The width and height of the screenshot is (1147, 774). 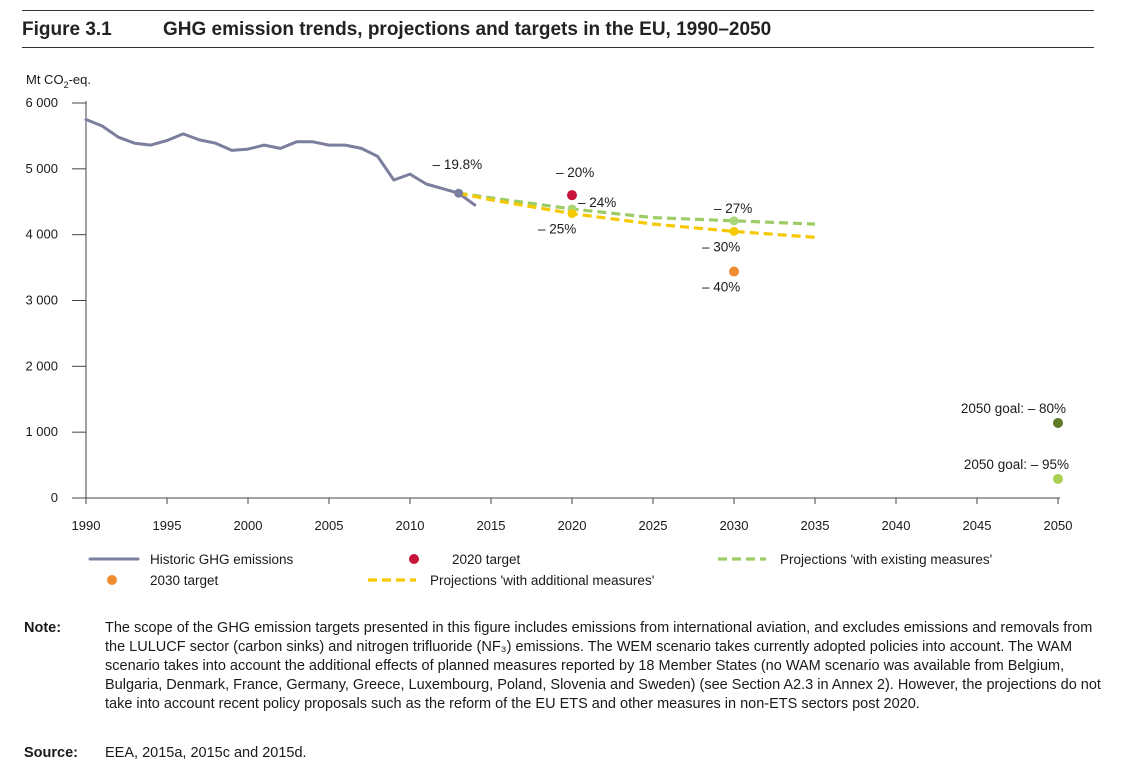 What do you see at coordinates (86, 525) in the screenshot?
I see `x-tick-label: 1990` at bounding box center [86, 525].